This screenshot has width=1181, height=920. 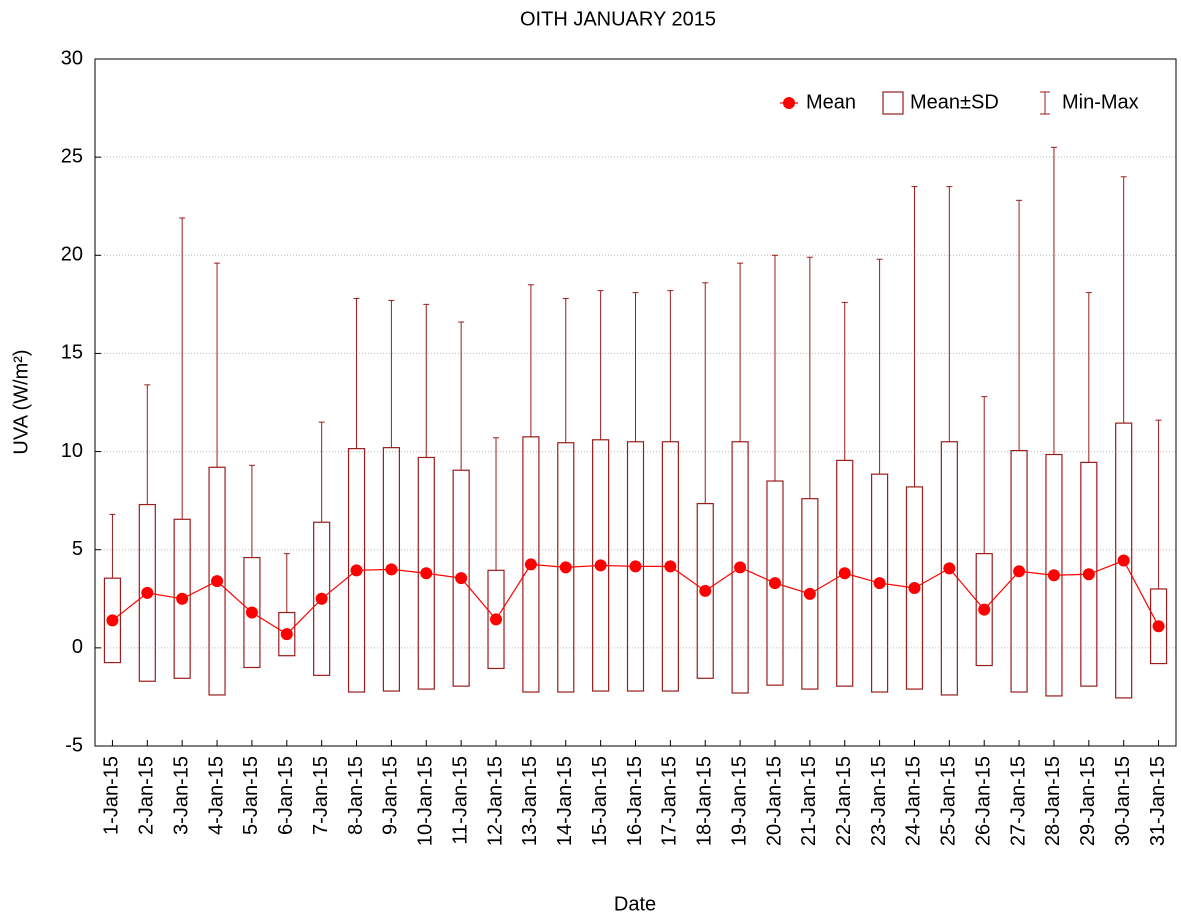 I want to click on y-axis-label: UVA (W/m²), so click(x=21, y=401).